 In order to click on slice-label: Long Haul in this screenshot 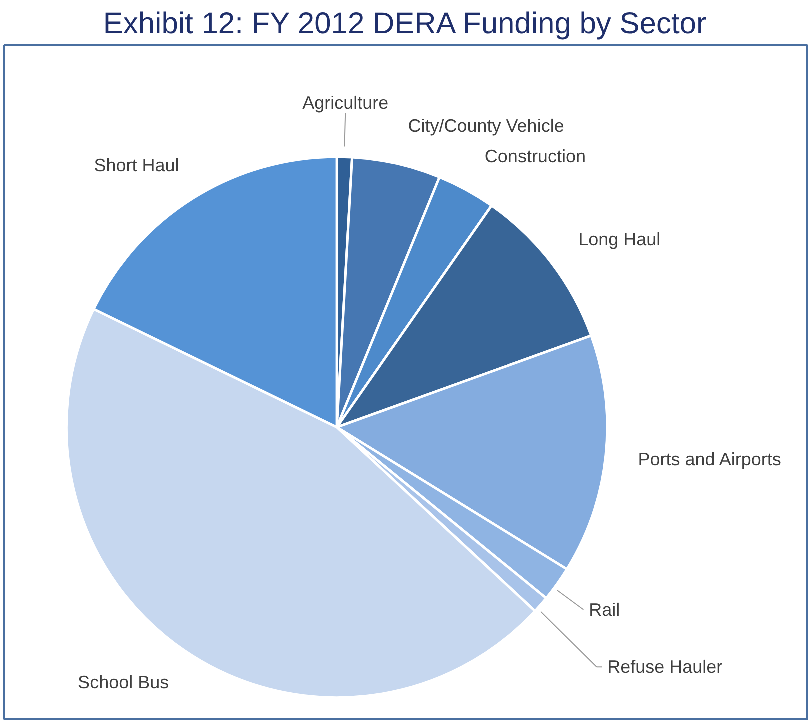, I will do `click(619, 240)`.